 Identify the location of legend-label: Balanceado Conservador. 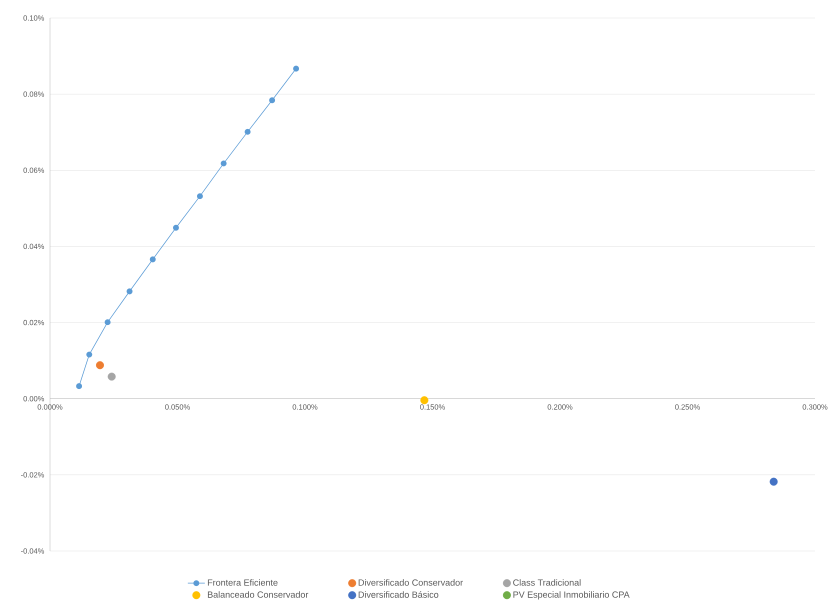
(258, 594).